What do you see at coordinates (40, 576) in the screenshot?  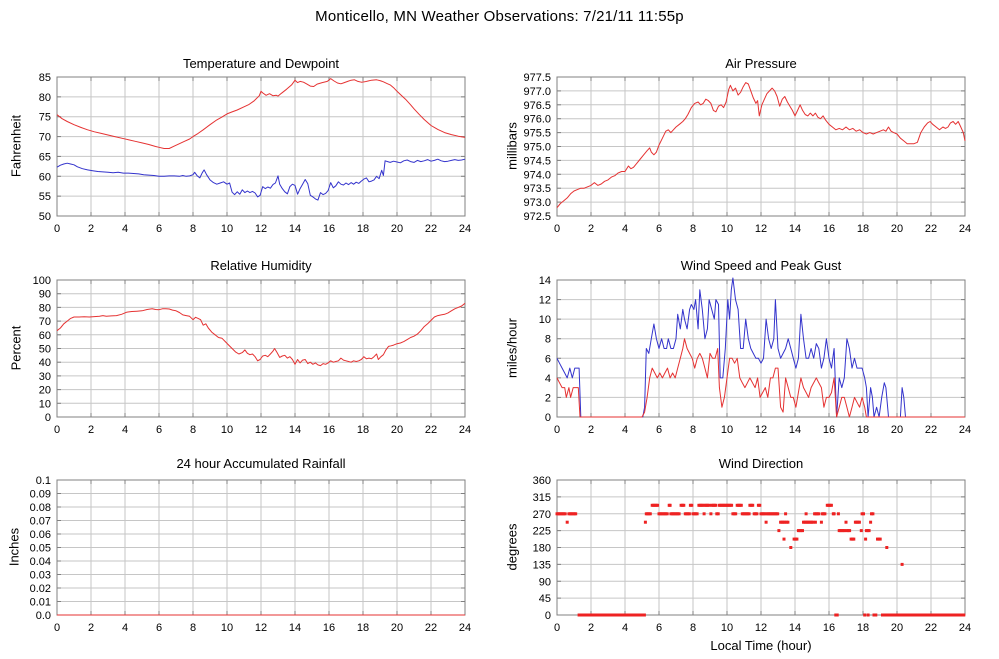 I see `svg-text: 0.03` at bounding box center [40, 576].